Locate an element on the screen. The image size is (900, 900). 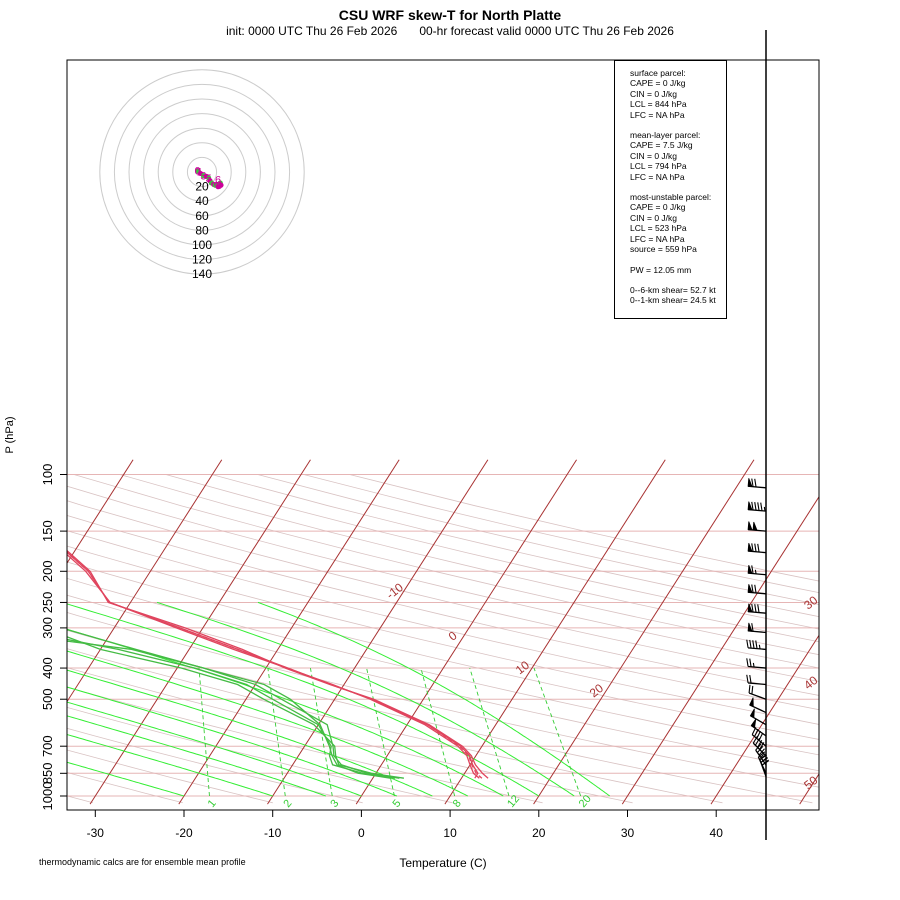
info-line: 0--1-km shear= 24.5 kt is located at coordinates (673, 300).